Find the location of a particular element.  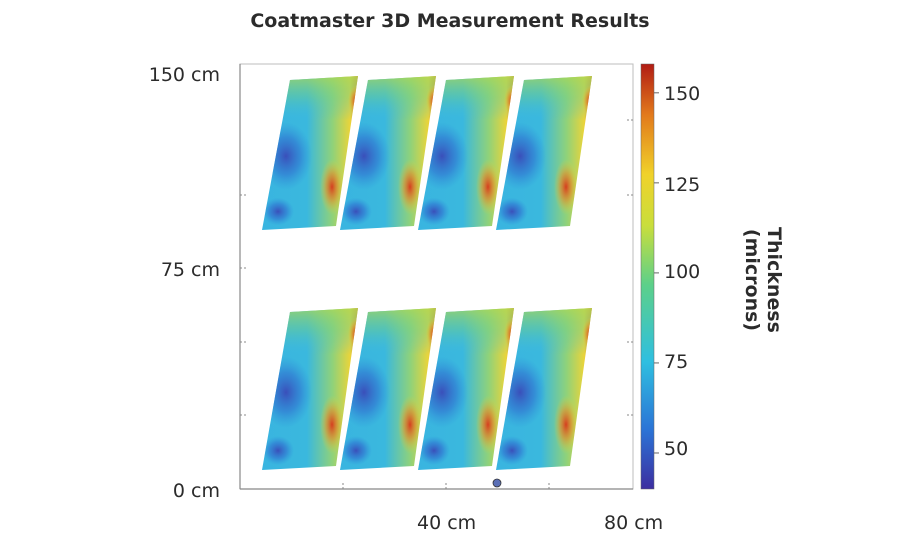

colorbar-tick-100: 100 is located at coordinates (682, 272).